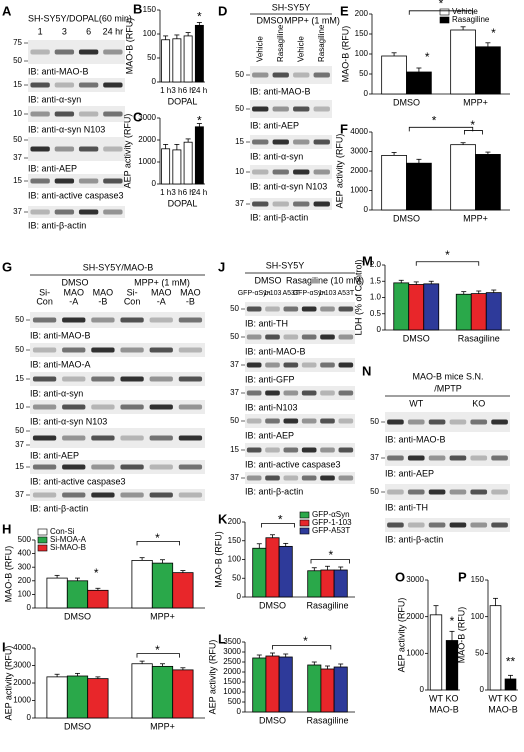  I want to click on lane-label: 1-103, so click(328, 293).